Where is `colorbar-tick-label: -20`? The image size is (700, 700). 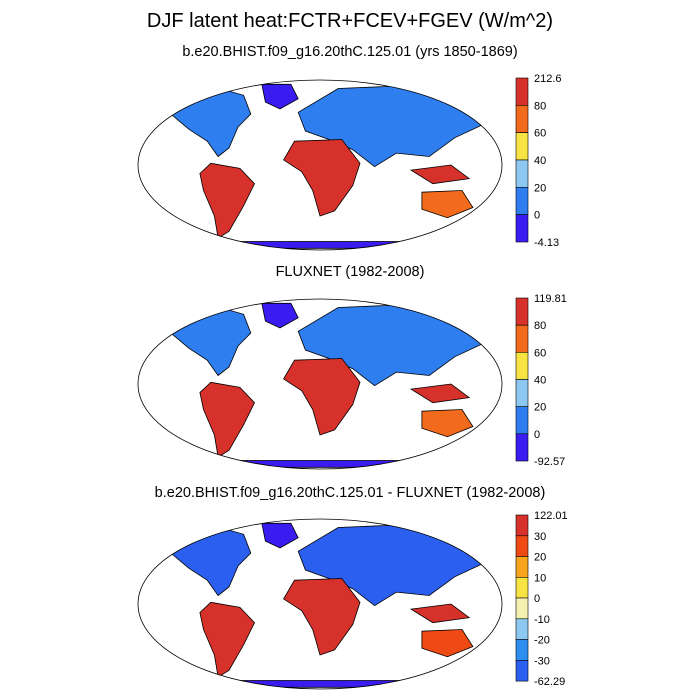
colorbar-tick-label: -20 is located at coordinates (542, 641).